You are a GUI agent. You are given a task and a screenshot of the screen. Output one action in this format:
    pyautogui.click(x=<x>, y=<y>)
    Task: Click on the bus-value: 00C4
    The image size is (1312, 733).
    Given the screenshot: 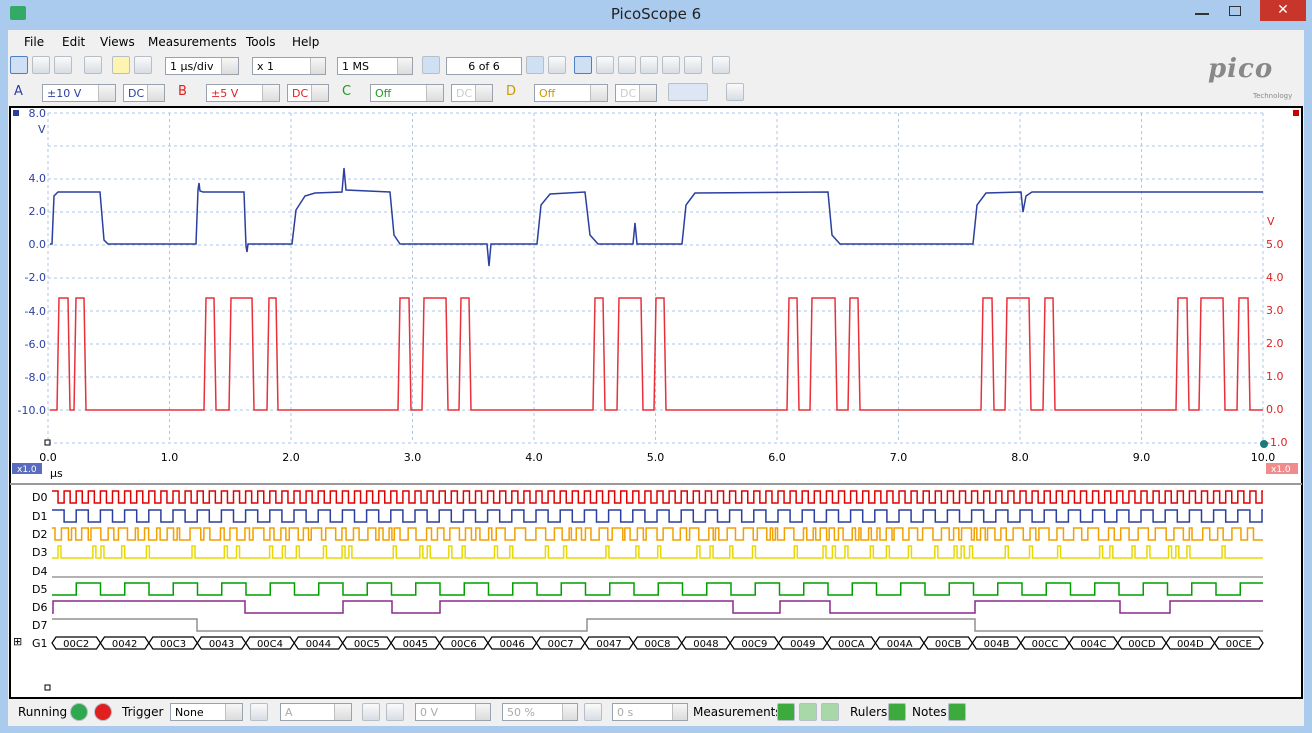 What is the action you would take?
    pyautogui.click(x=270, y=644)
    